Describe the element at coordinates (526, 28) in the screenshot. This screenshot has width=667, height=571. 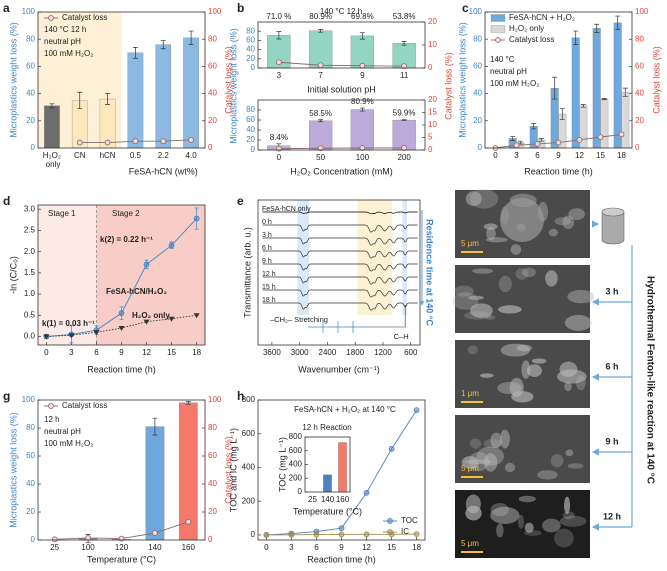
I see `legend-label: H₂O₂ only` at that location.